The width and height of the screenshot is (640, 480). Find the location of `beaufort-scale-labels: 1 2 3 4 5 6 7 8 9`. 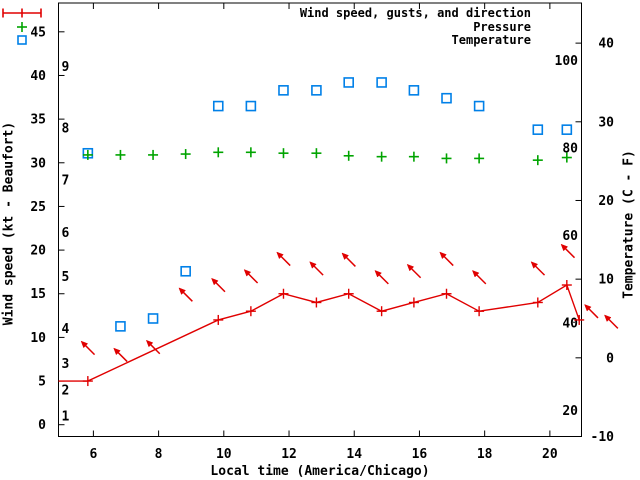

beaufort-scale-labels: 1 2 3 4 5 6 7 8 9 is located at coordinates (66, 242).